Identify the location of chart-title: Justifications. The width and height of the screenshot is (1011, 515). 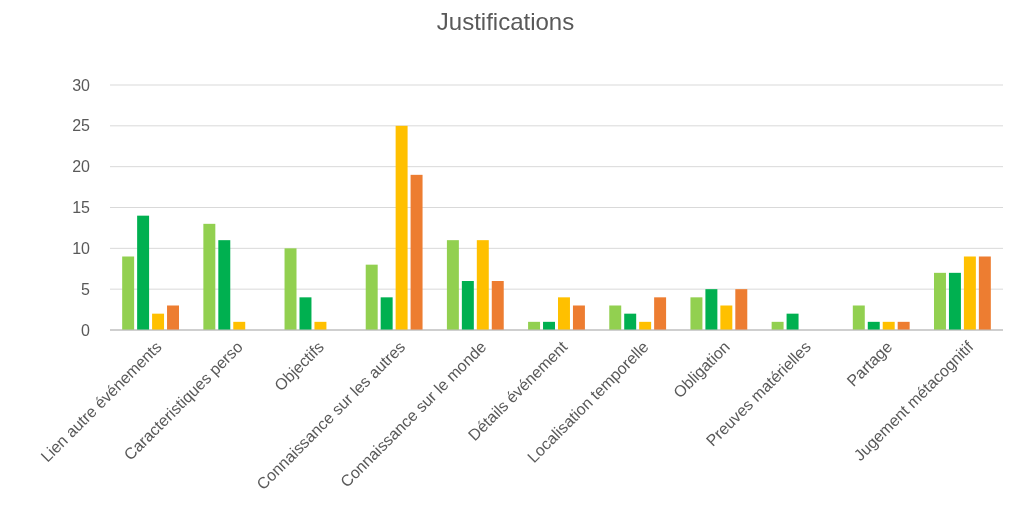
(505, 21).